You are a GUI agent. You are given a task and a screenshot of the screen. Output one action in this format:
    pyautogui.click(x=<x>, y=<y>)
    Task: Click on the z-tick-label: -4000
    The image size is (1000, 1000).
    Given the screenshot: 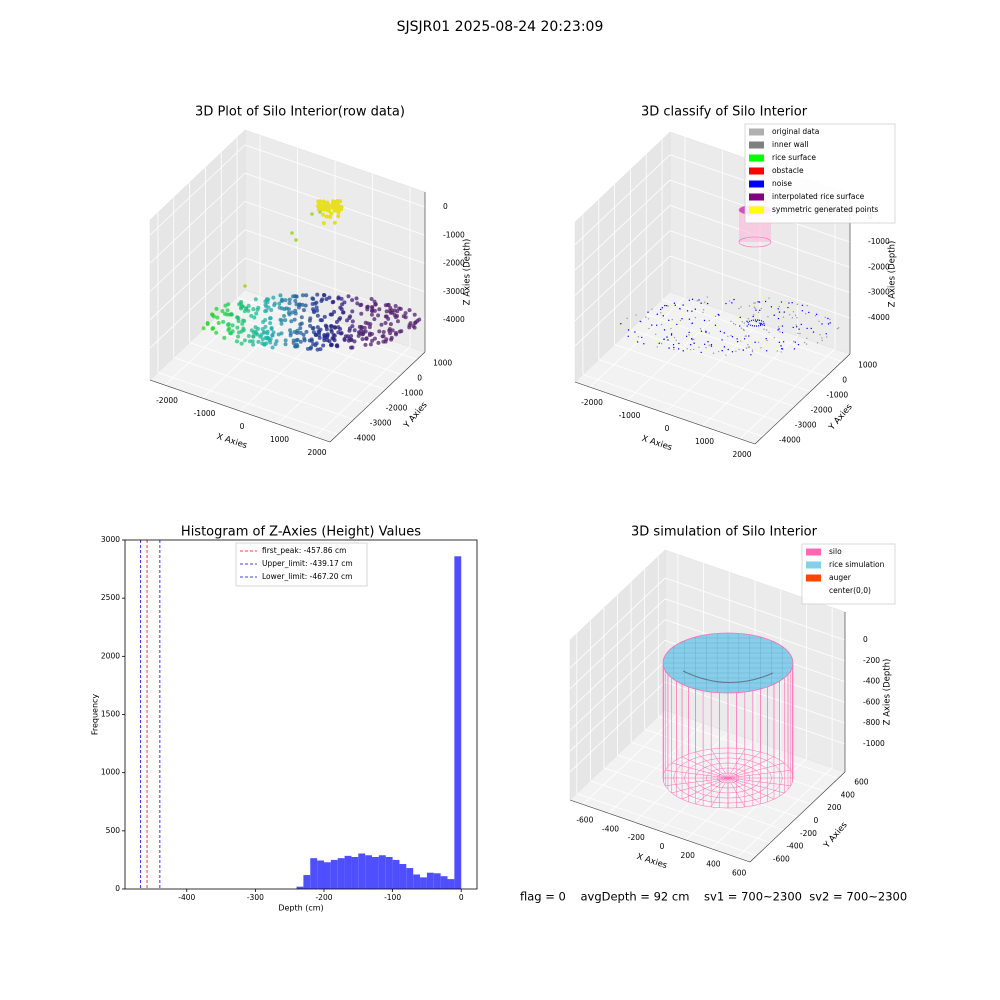 What is the action you would take?
    pyautogui.click(x=454, y=319)
    